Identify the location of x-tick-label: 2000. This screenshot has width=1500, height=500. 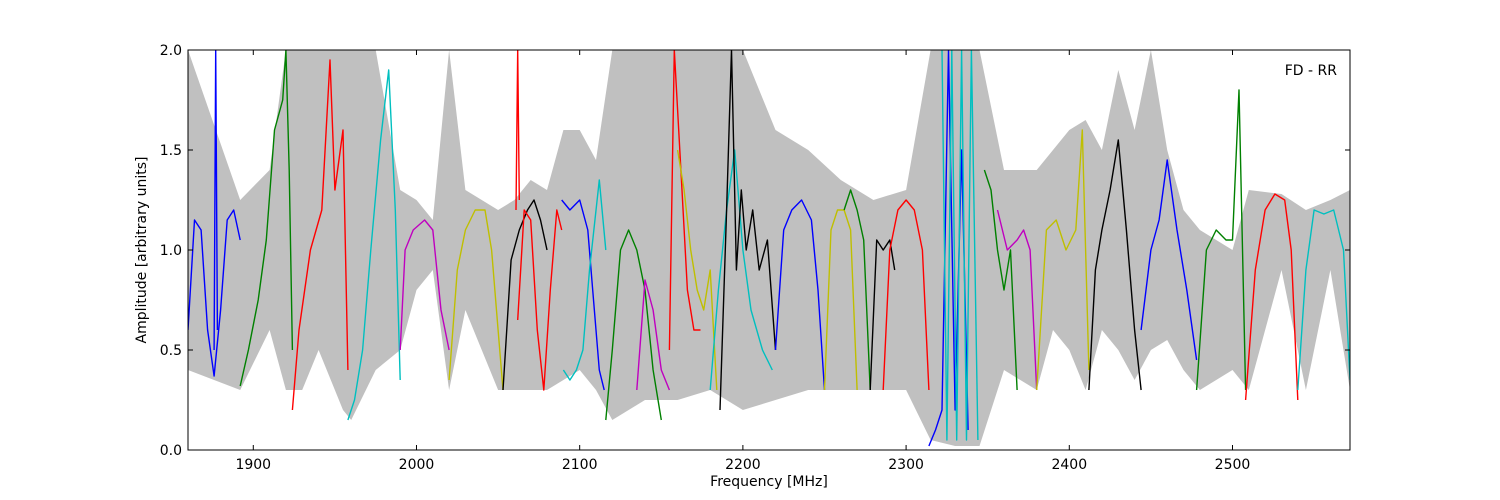
(417, 465).